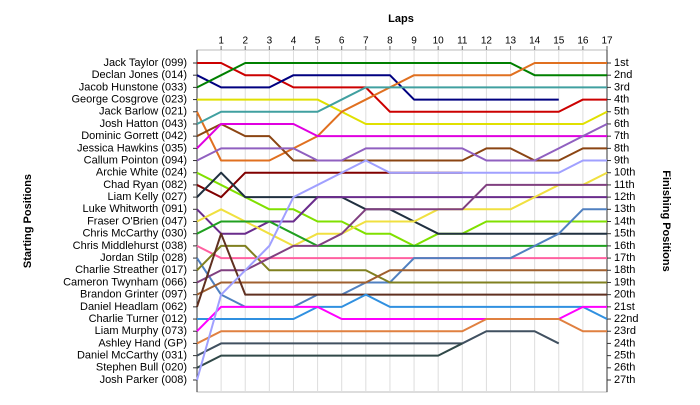 This screenshot has height=405, width=700. I want to click on finish-label: 27th, so click(624, 380).